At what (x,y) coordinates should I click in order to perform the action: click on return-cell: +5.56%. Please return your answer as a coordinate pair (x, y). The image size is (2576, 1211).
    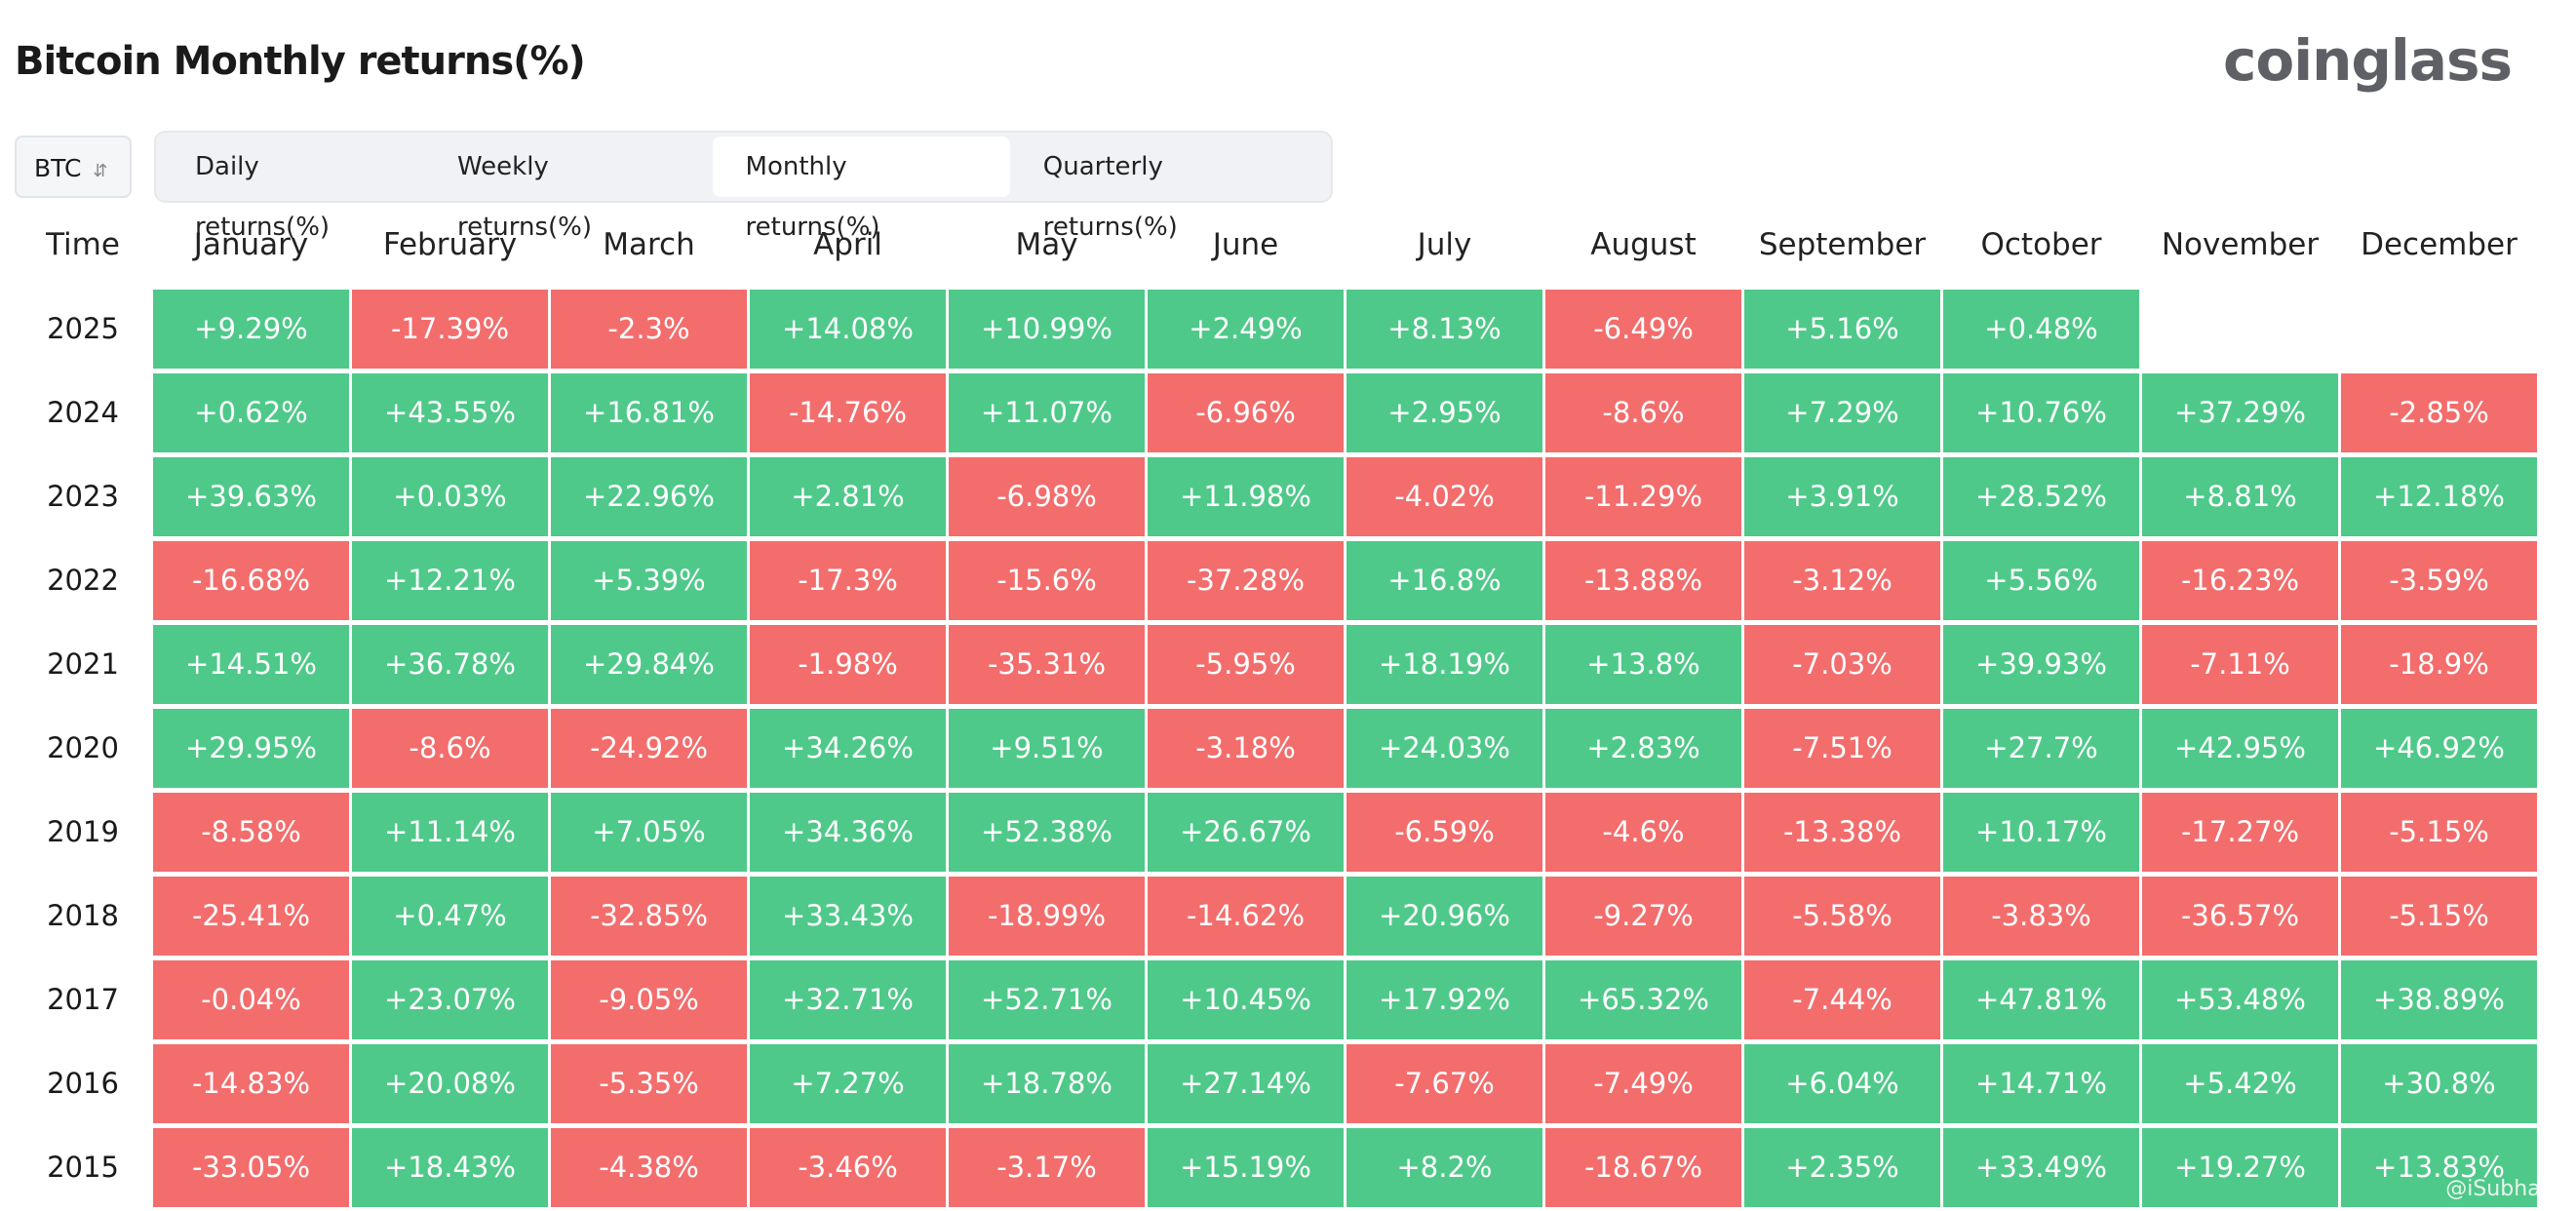
    Looking at the image, I should click on (2041, 580).